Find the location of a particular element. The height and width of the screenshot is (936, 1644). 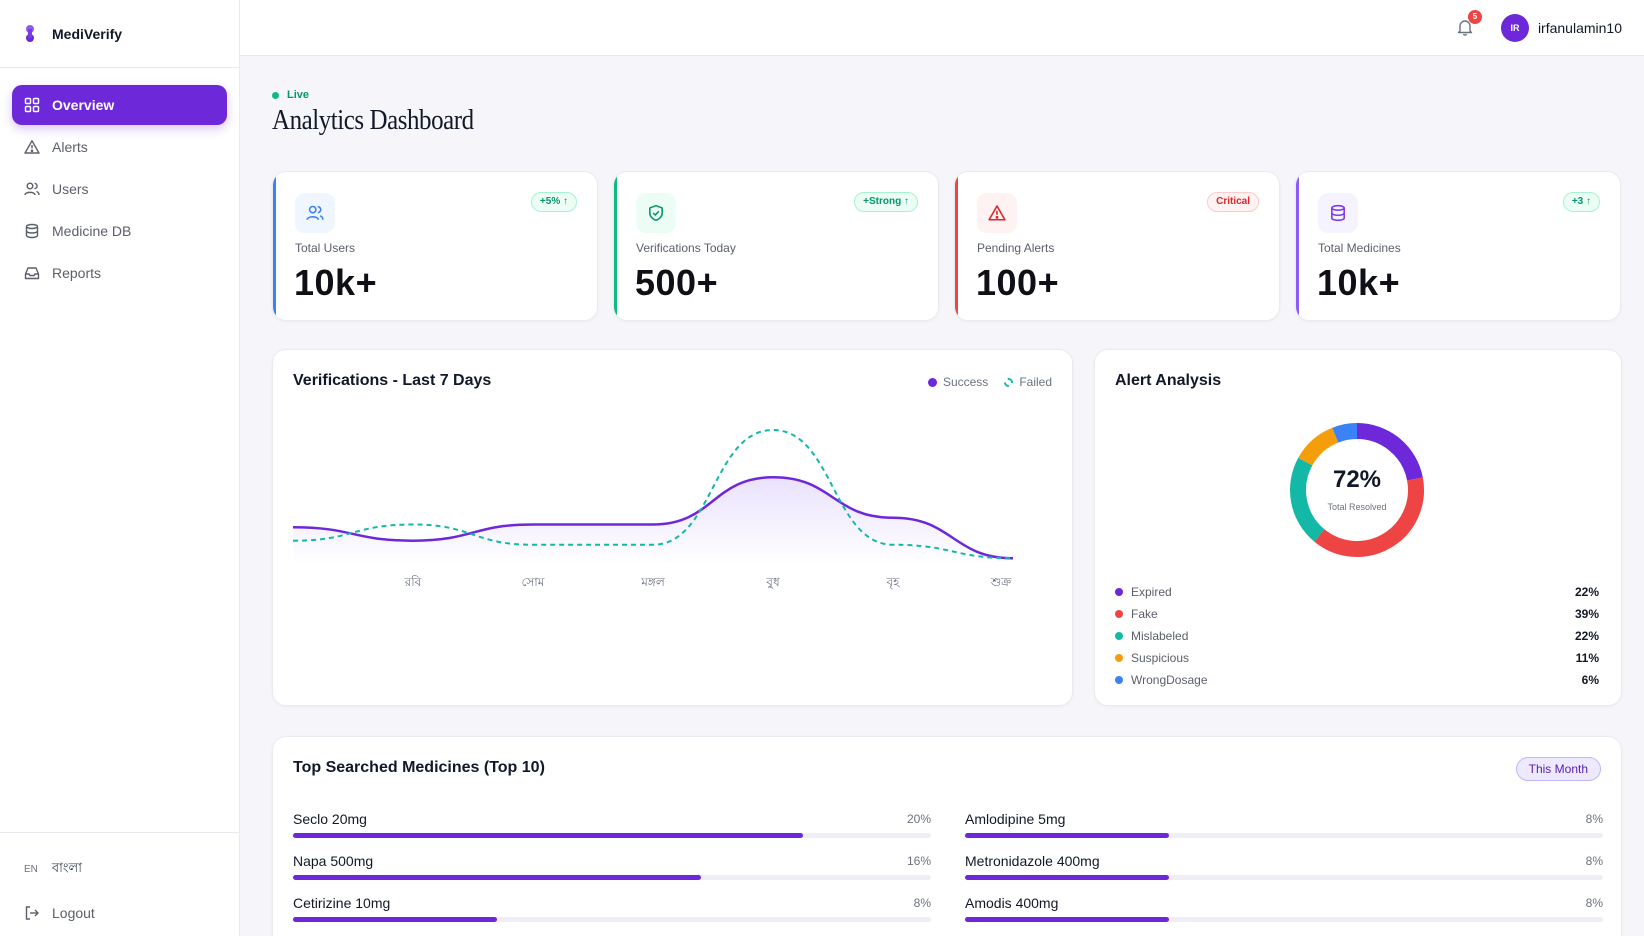

stat-icon-box is located at coordinates (656, 213).